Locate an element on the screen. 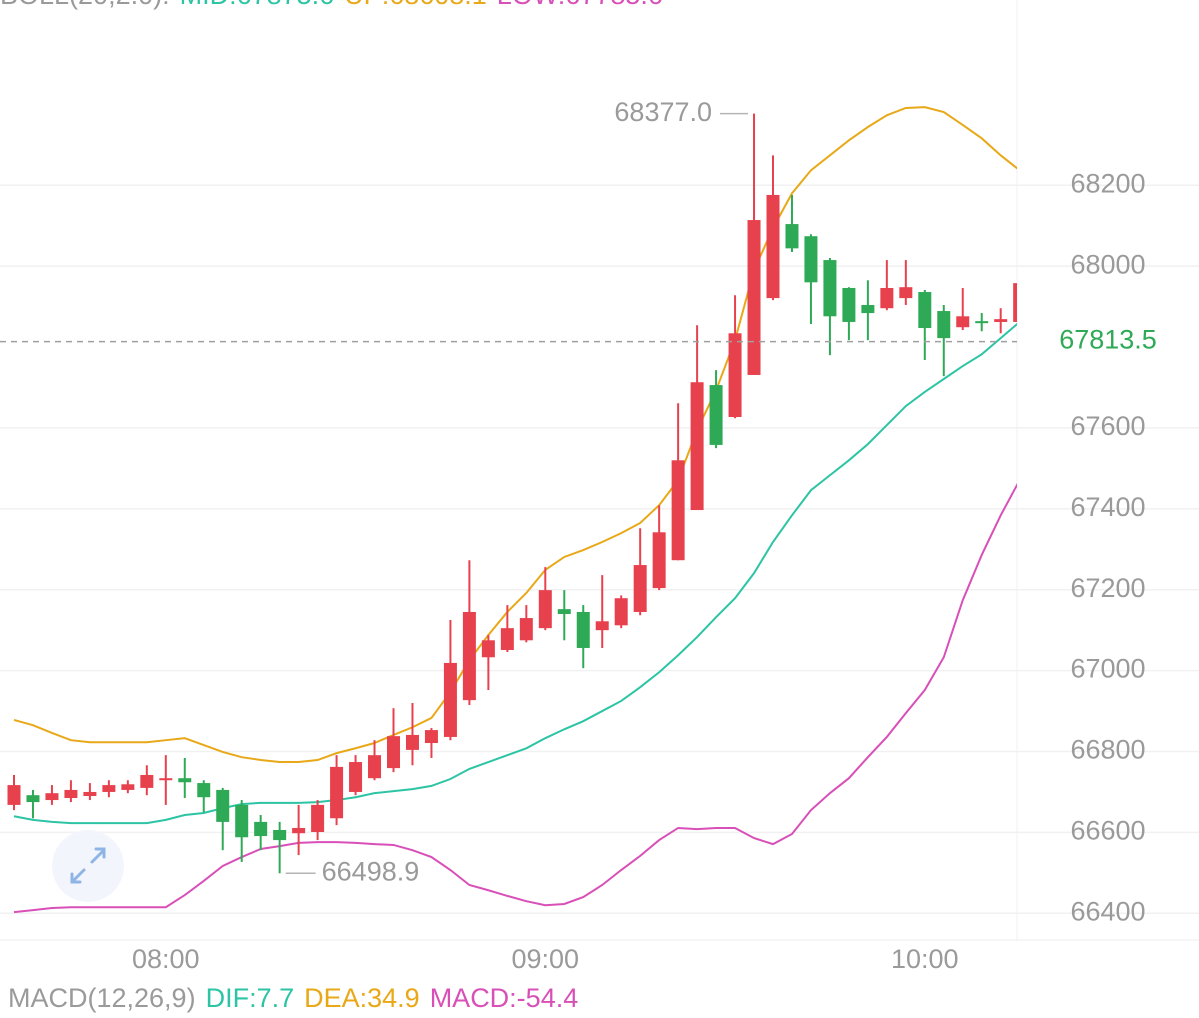 The image size is (1199, 1018). y-tick-label: 66800 is located at coordinates (1107, 750).